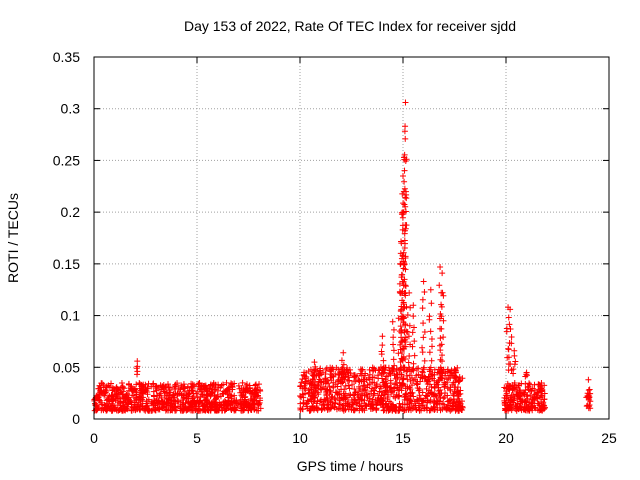  I want to click on y-tick-label: 0.35, so click(66, 57).